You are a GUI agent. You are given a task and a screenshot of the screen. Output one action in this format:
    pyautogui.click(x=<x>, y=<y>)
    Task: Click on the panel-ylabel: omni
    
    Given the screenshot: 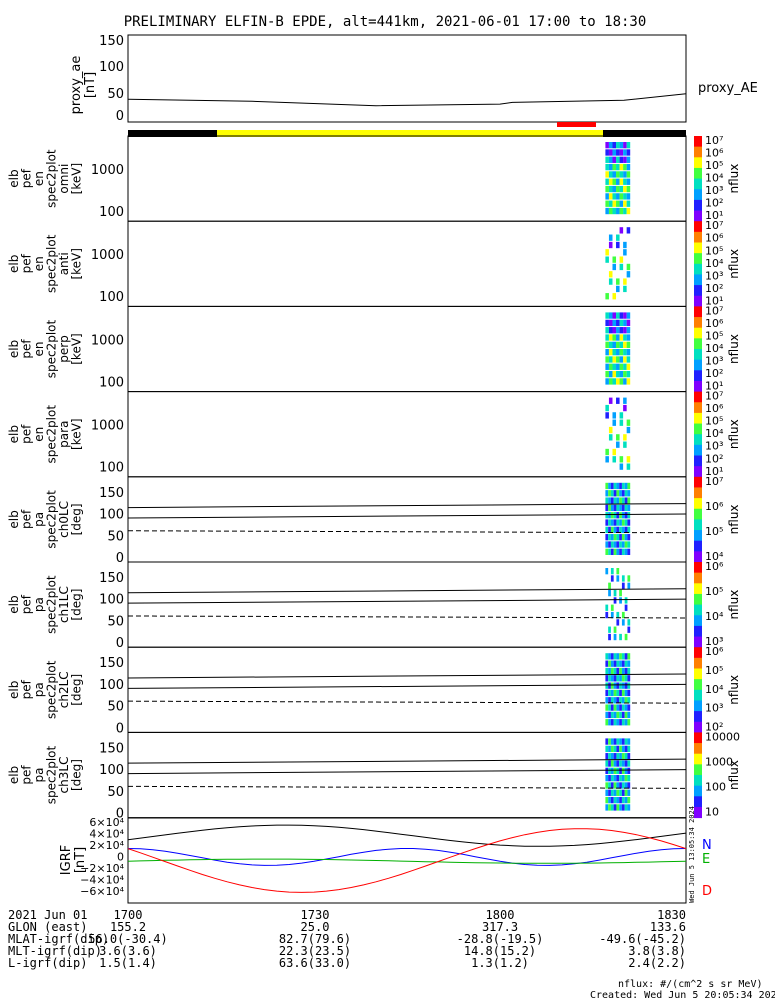 What is the action you would take?
    pyautogui.click(x=64, y=179)
    